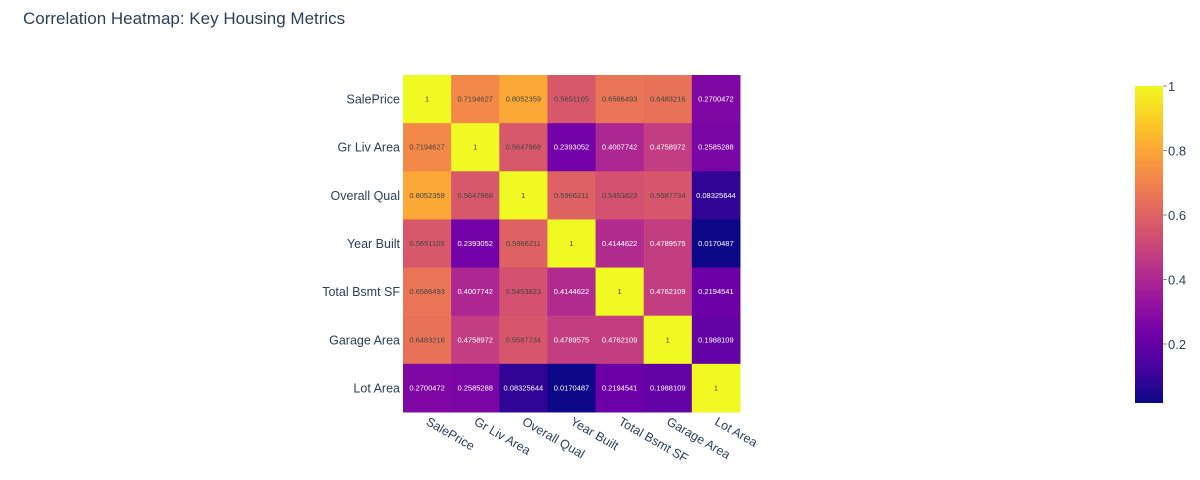 Image resolution: width=1200 pixels, height=480 pixels. Describe the element at coordinates (184, 18) in the screenshot. I see `chart-title: Correlation Heatmap: Key Housing Metrics` at that location.